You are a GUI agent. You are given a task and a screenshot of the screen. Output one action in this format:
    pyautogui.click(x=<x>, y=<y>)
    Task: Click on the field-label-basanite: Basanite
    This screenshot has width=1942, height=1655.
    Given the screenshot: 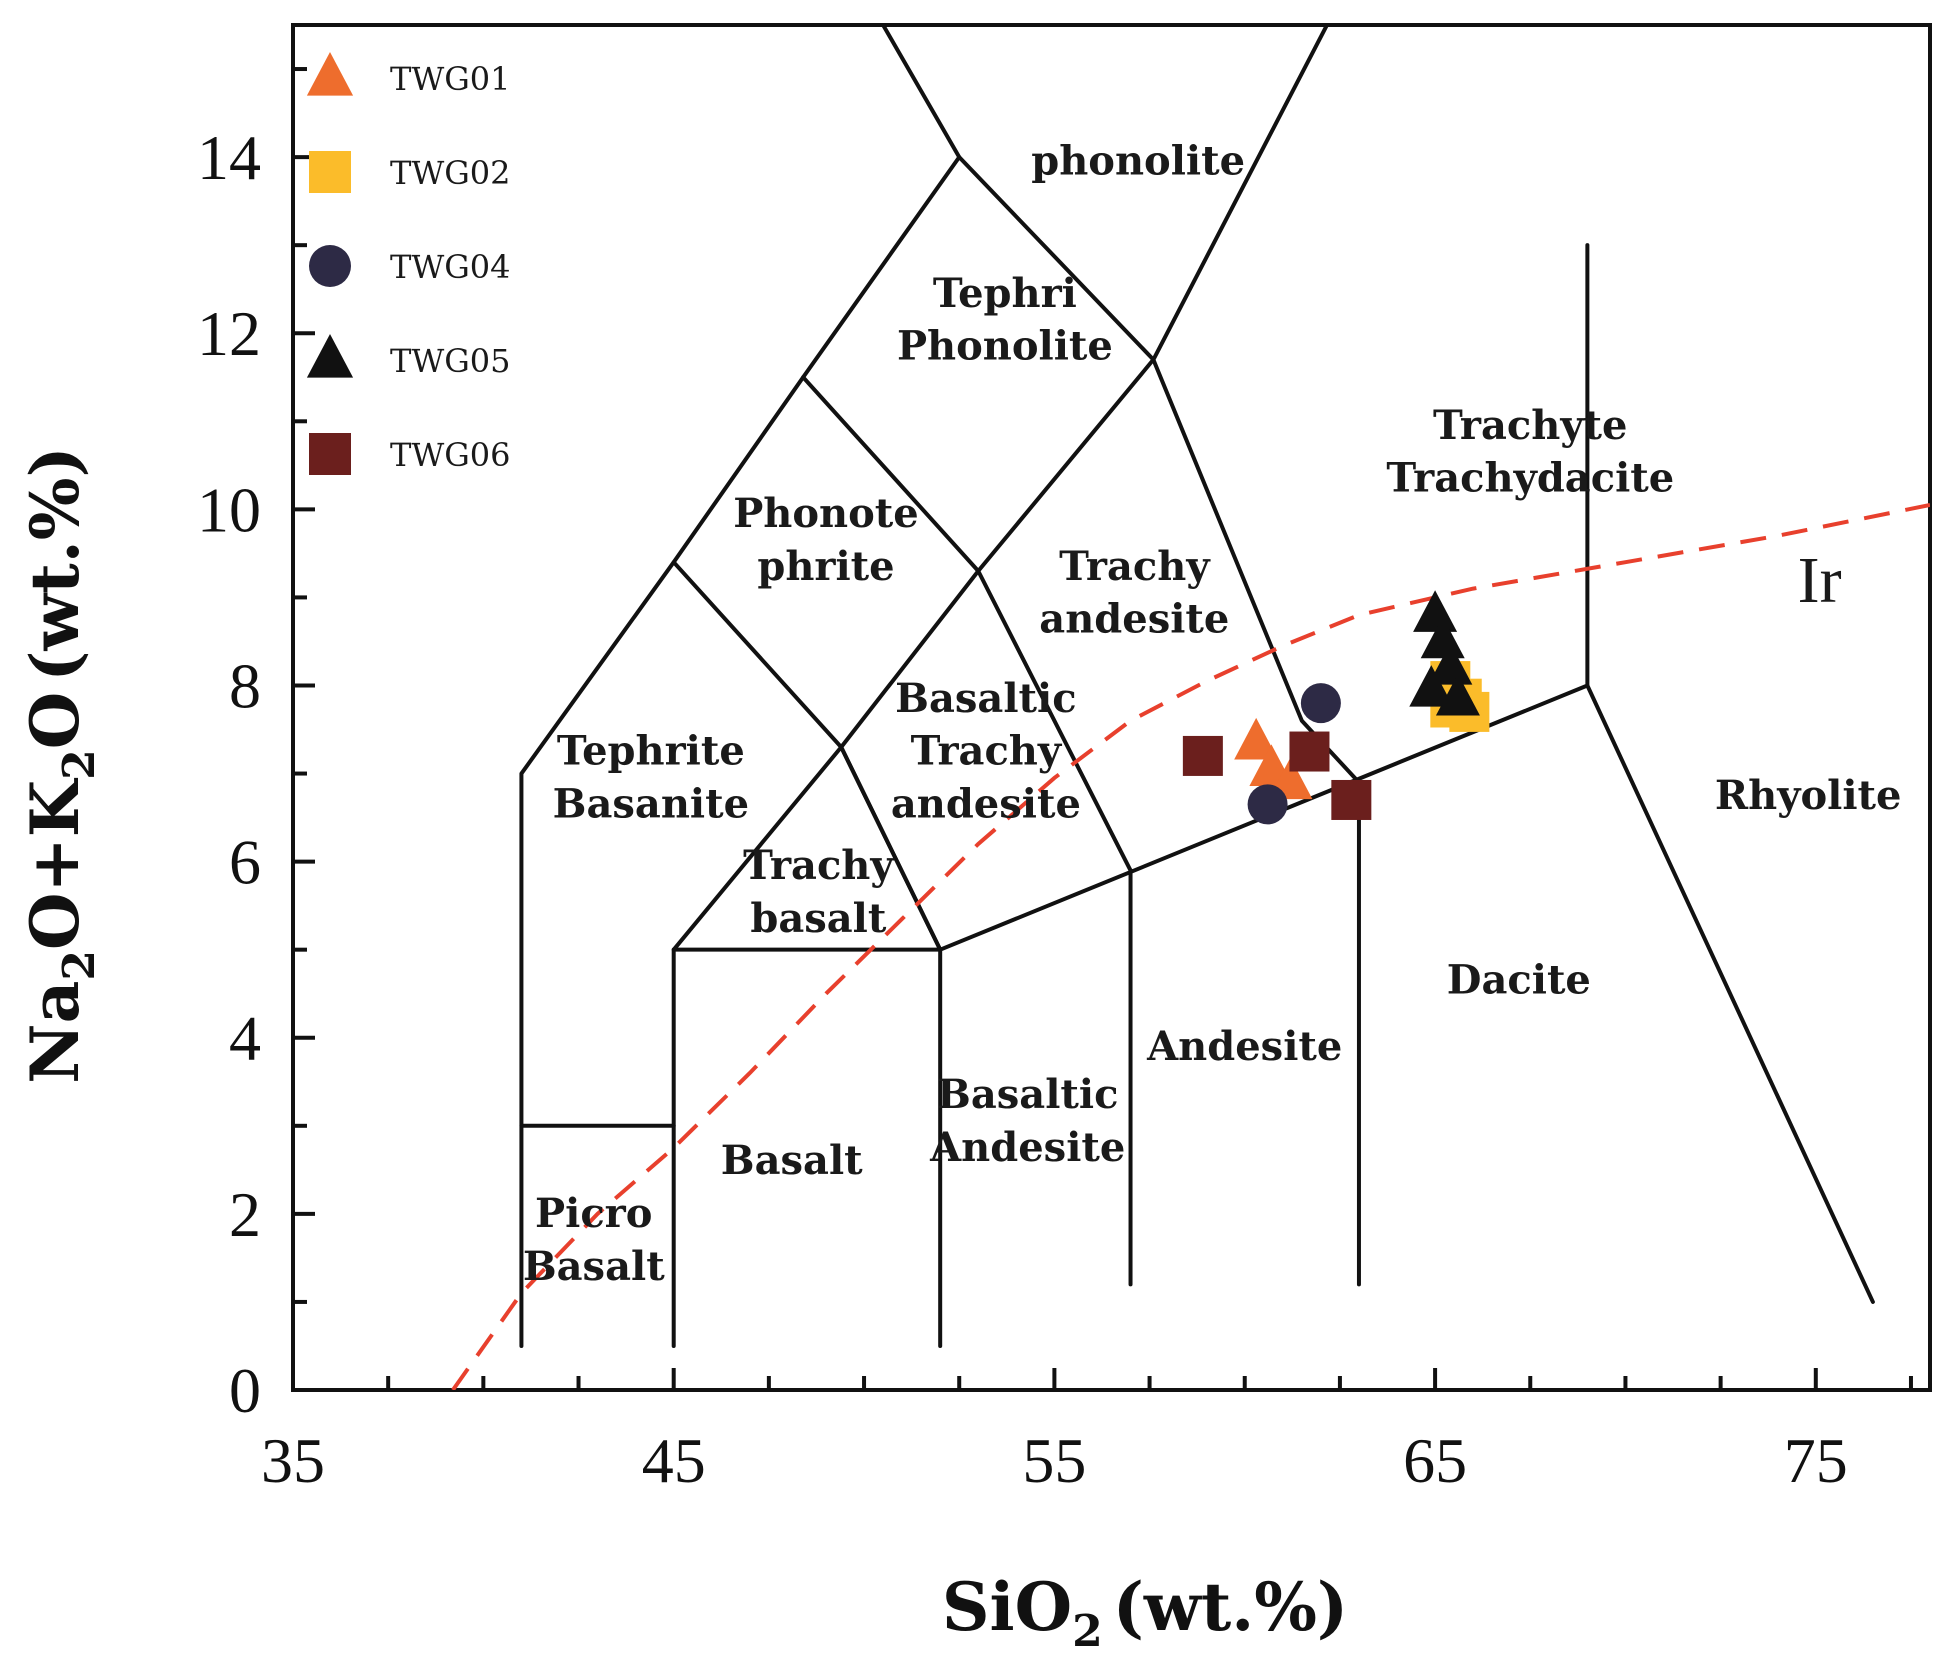 What is the action you would take?
    pyautogui.click(x=651, y=804)
    